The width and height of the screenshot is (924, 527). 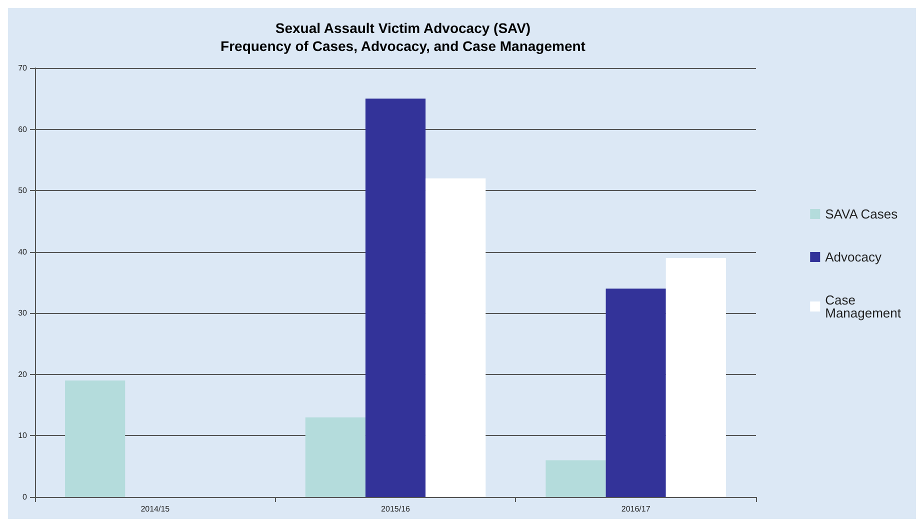 What do you see at coordinates (23, 129) in the screenshot?
I see `y-tick-label: 60` at bounding box center [23, 129].